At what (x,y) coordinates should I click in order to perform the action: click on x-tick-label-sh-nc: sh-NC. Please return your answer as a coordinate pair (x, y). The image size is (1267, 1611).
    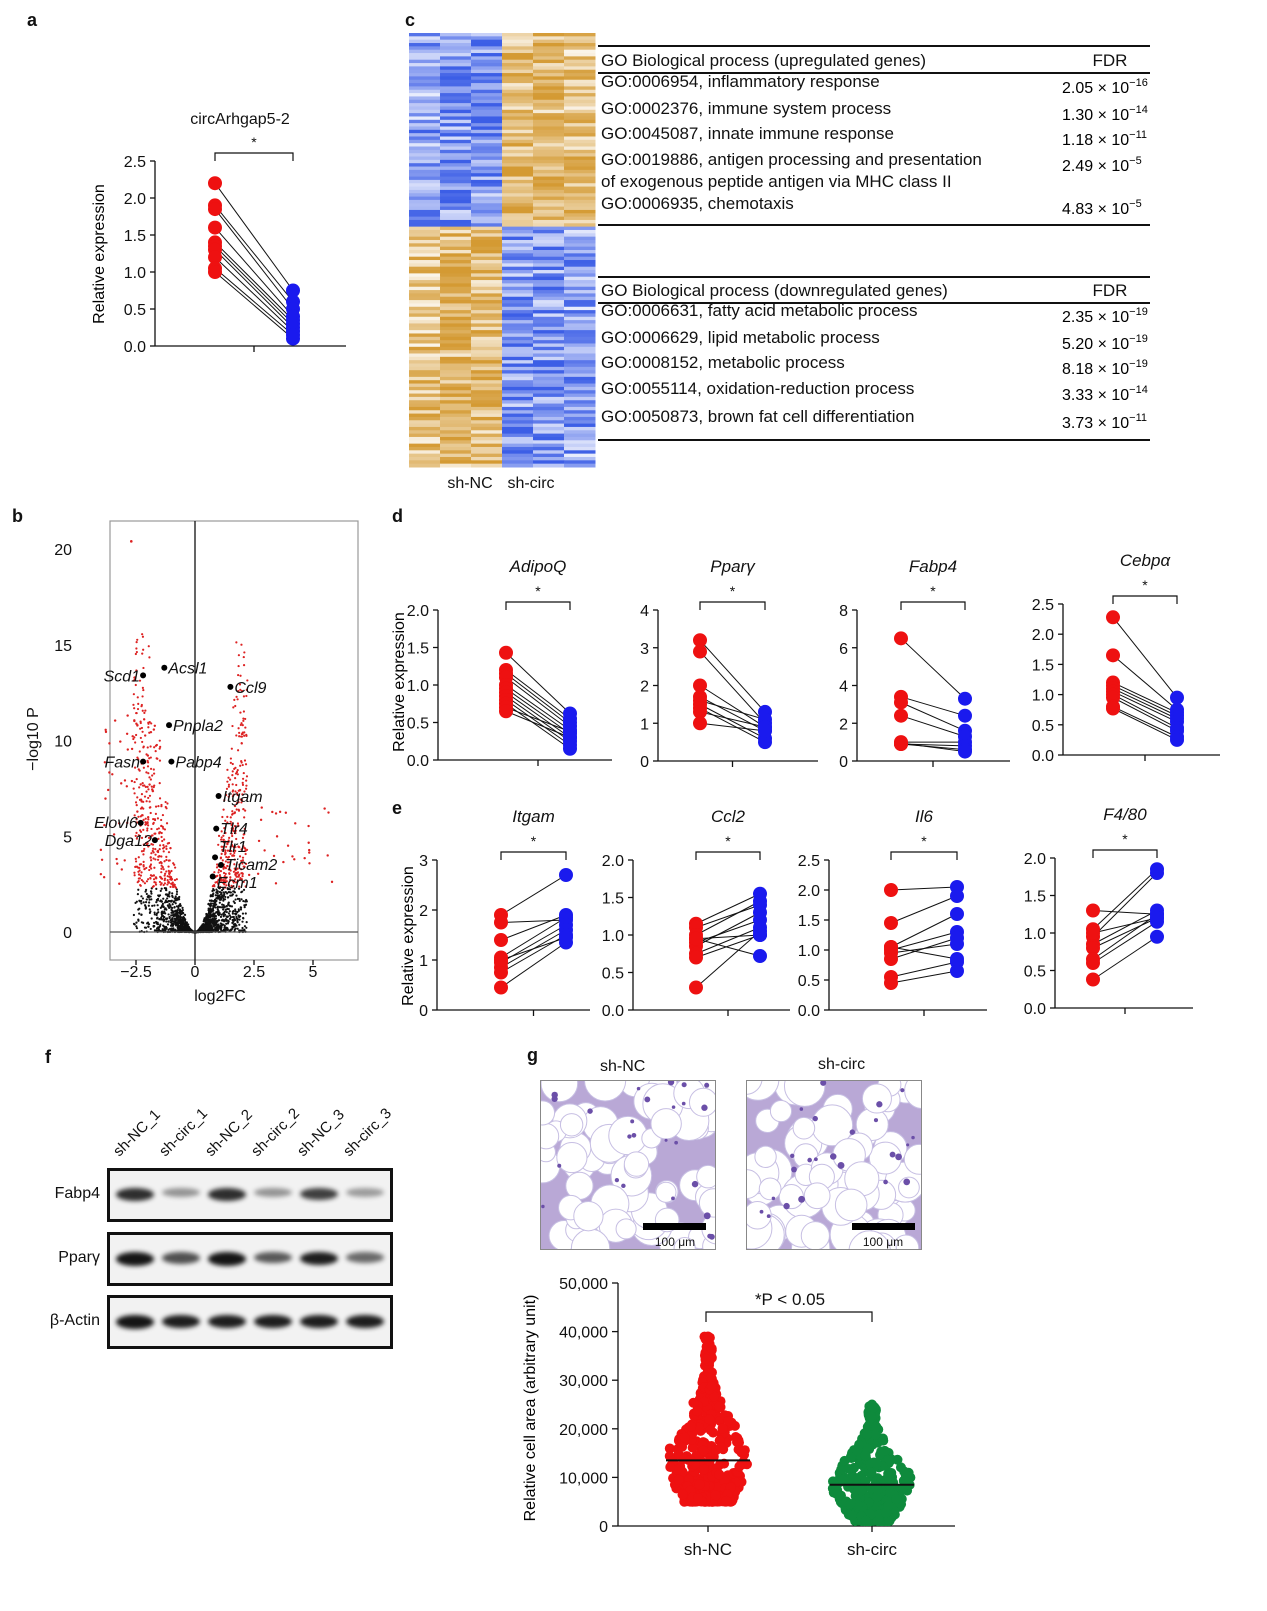
    Looking at the image, I should click on (708, 1549).